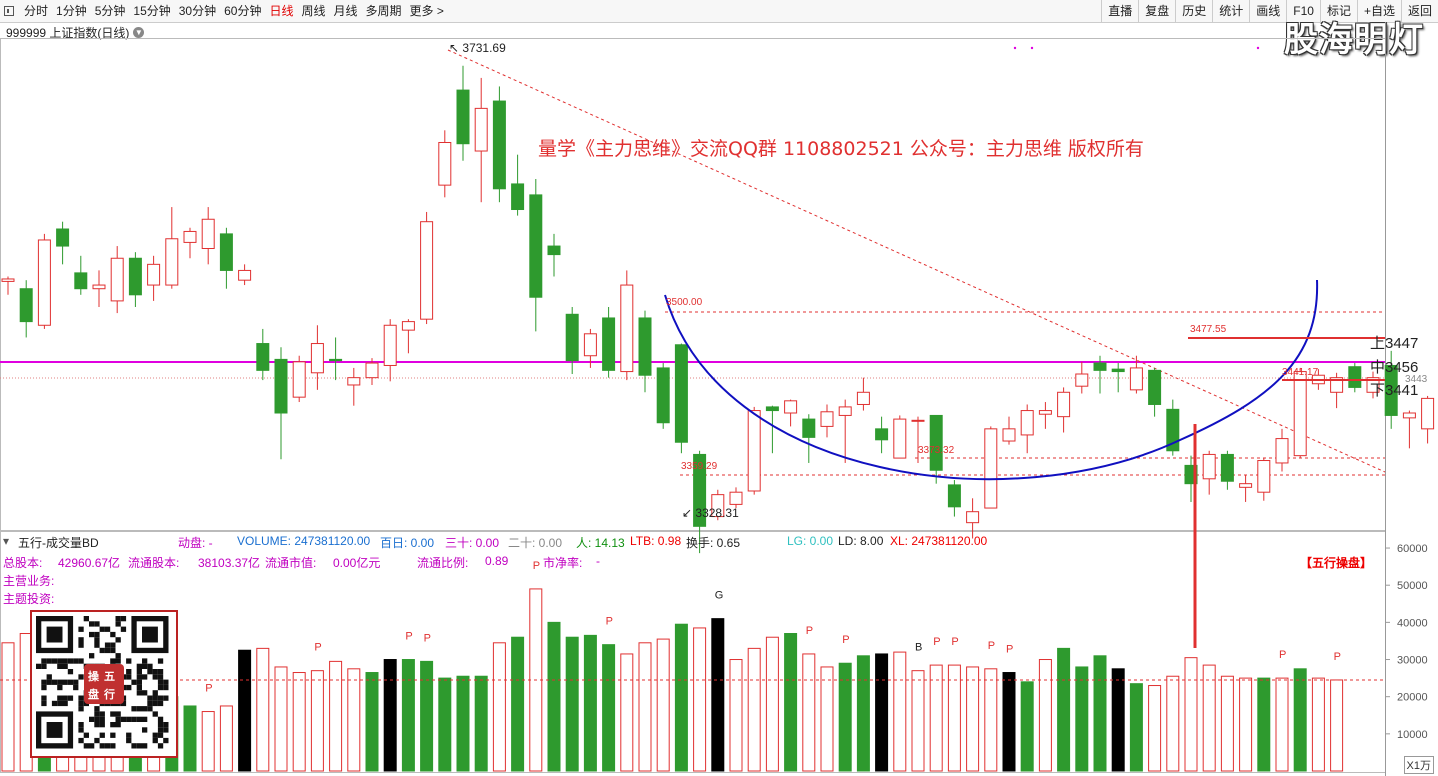  Describe the element at coordinates (345, 11) in the screenshot. I see `tab-8: 月线` at that location.